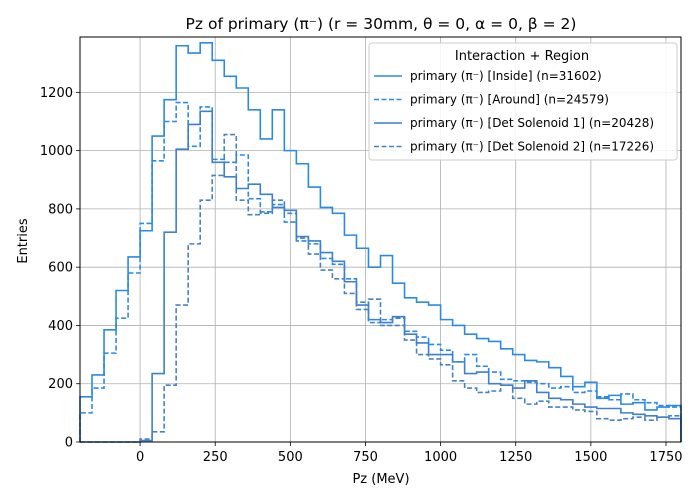 This screenshot has height=500, width=700. What do you see at coordinates (290, 457) in the screenshot?
I see `x-tick-label: 500` at bounding box center [290, 457].